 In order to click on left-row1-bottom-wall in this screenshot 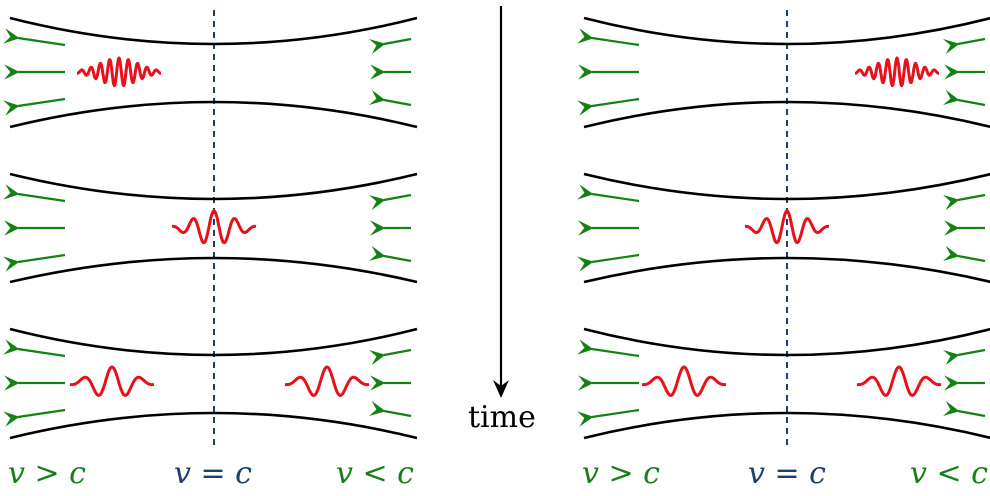, I will do `click(213, 114)`.